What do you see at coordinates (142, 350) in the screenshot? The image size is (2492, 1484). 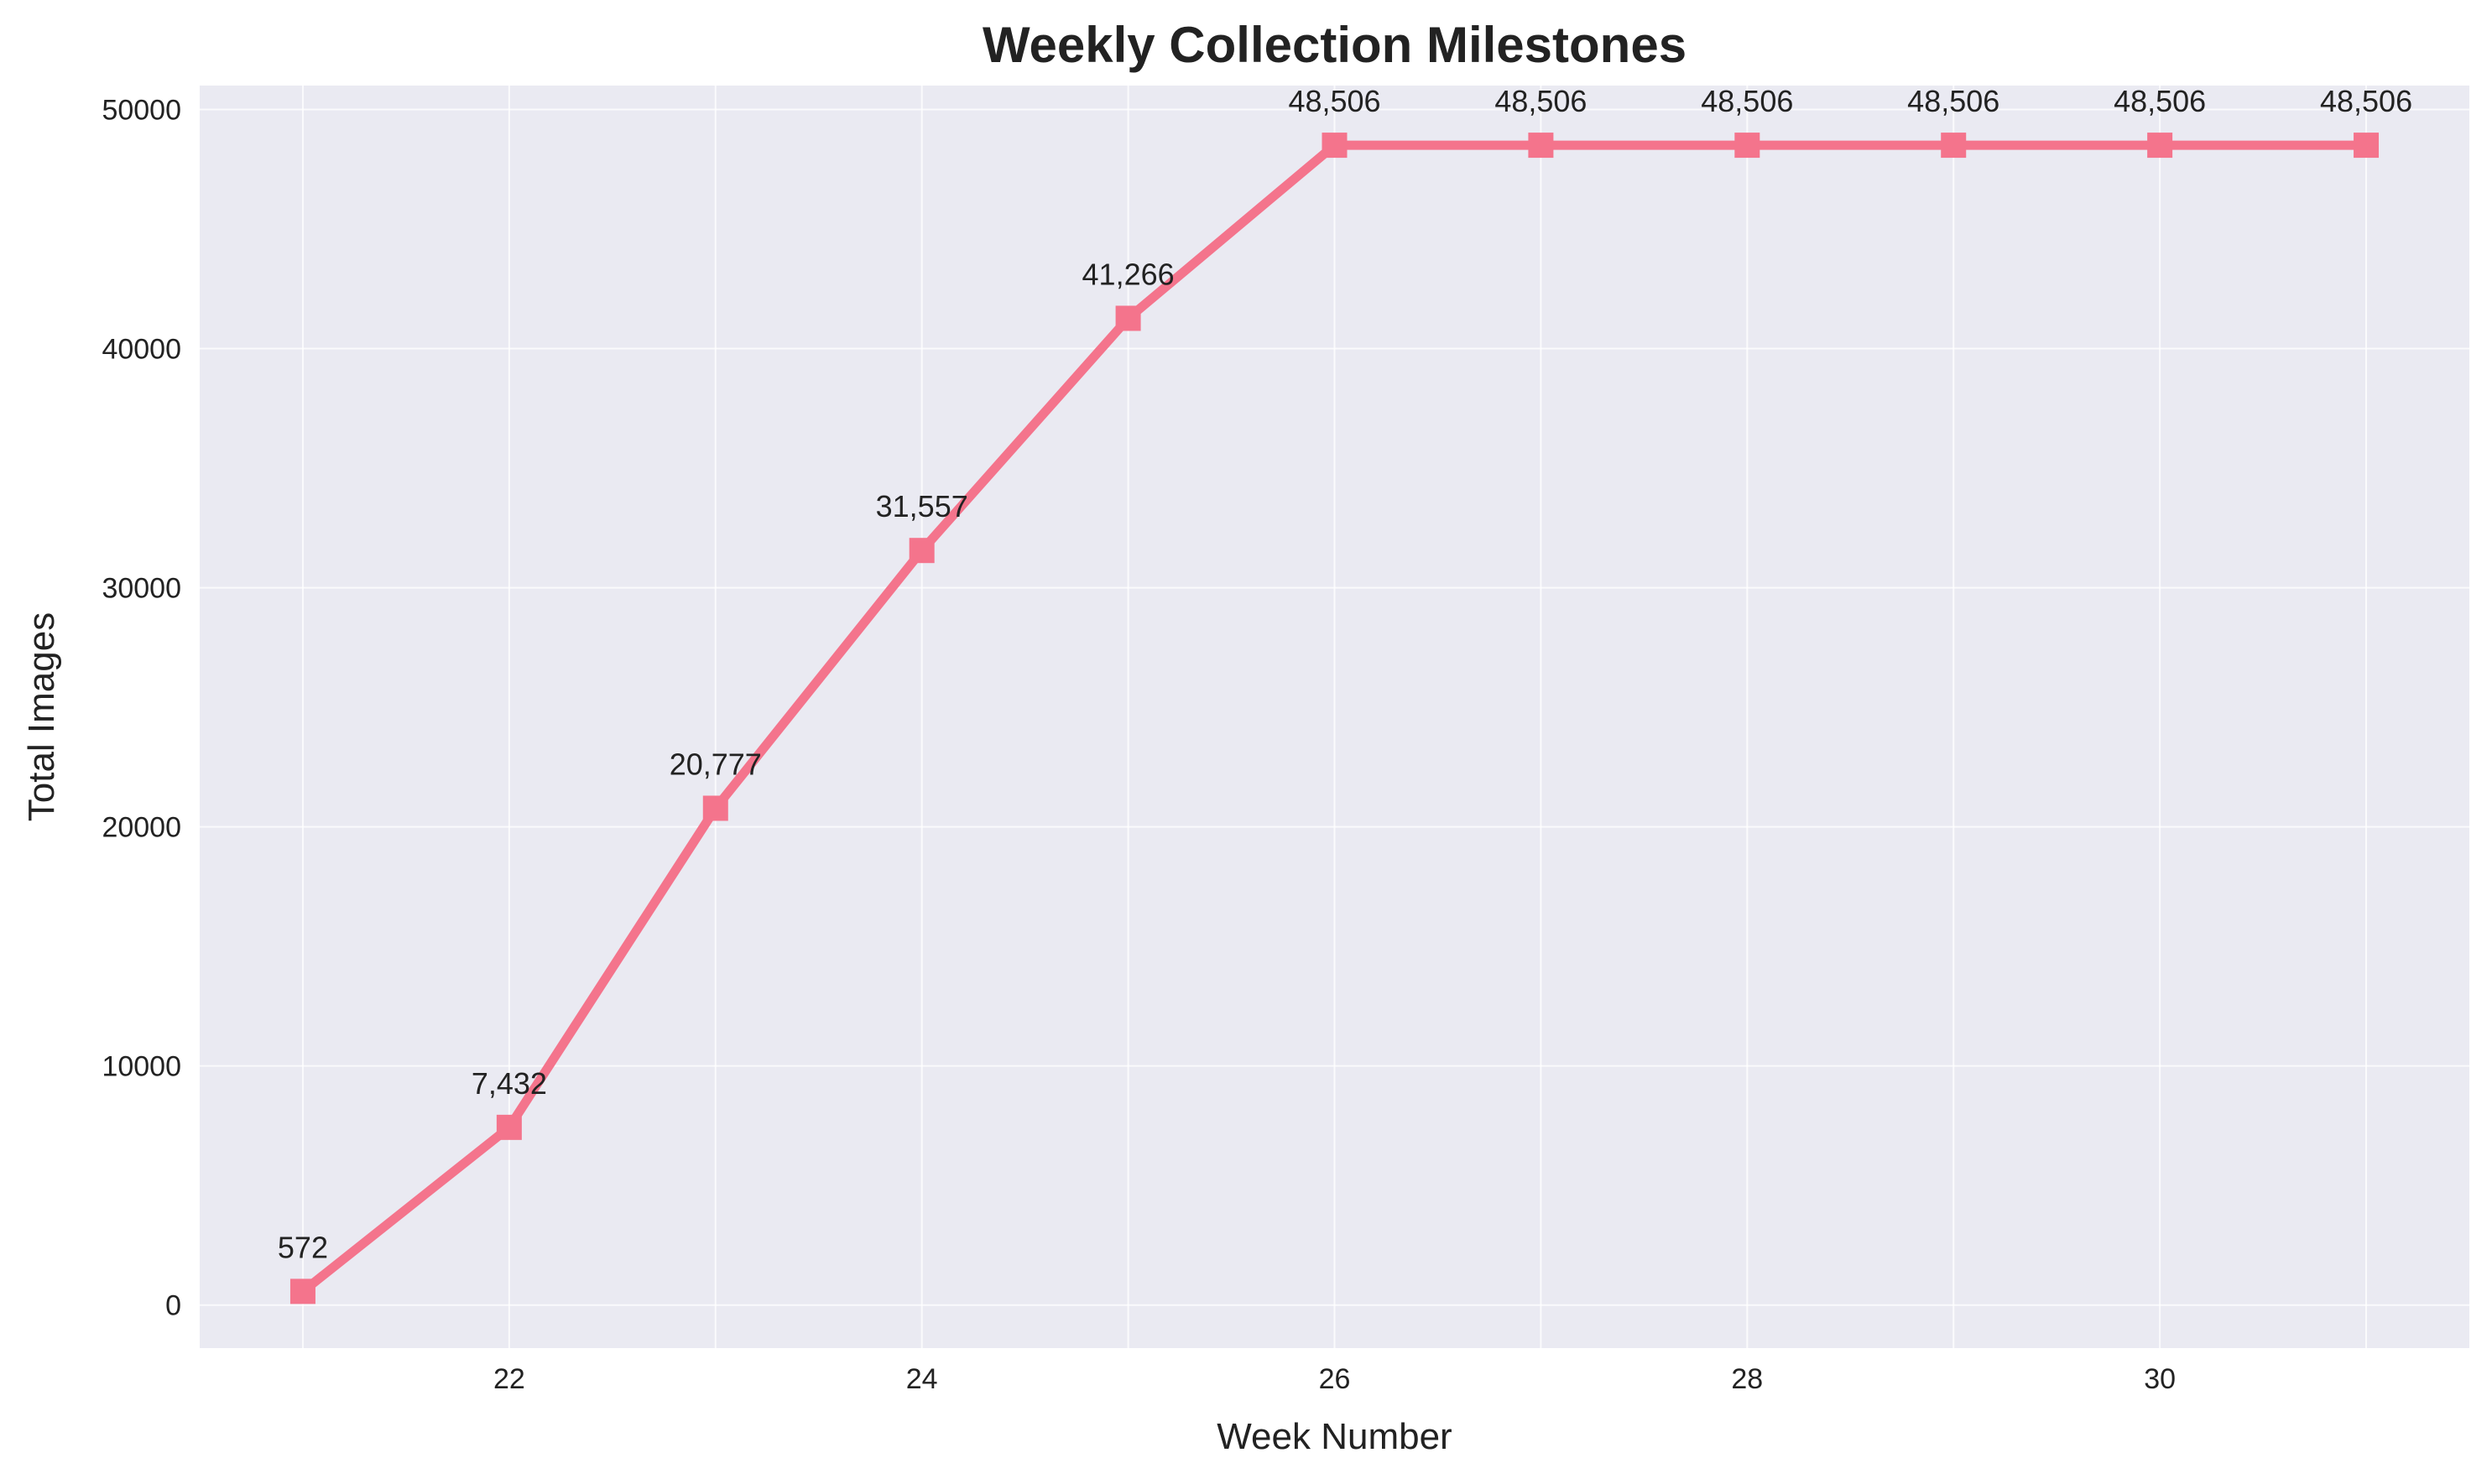 I see `y-tick-label: 40000` at bounding box center [142, 350].